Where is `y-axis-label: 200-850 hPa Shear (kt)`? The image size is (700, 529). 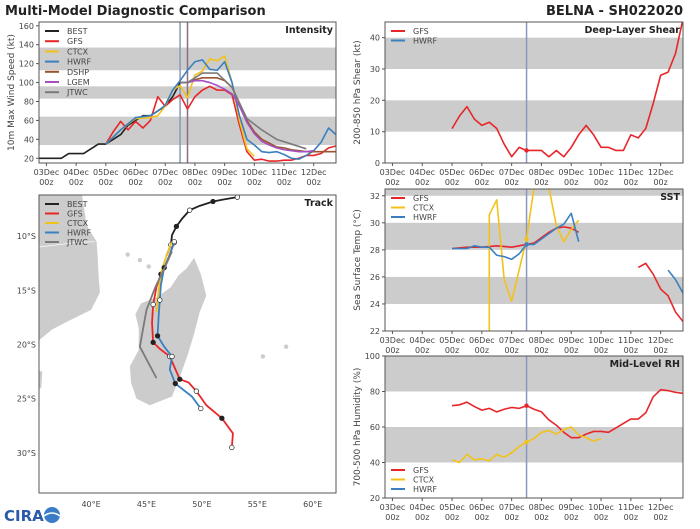 y-axis-label: 200-850 hPa Shear (kt) is located at coordinates (358, 92).